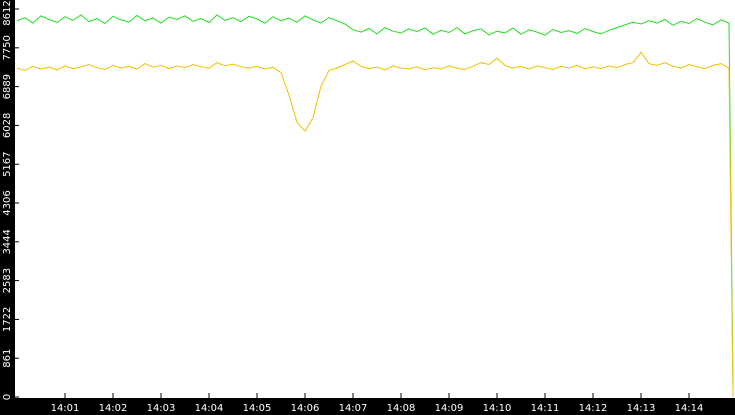 The height and width of the screenshot is (415, 735). Describe the element at coordinates (7, 47) in the screenshot. I see `y-tick-label: 7750` at that location.